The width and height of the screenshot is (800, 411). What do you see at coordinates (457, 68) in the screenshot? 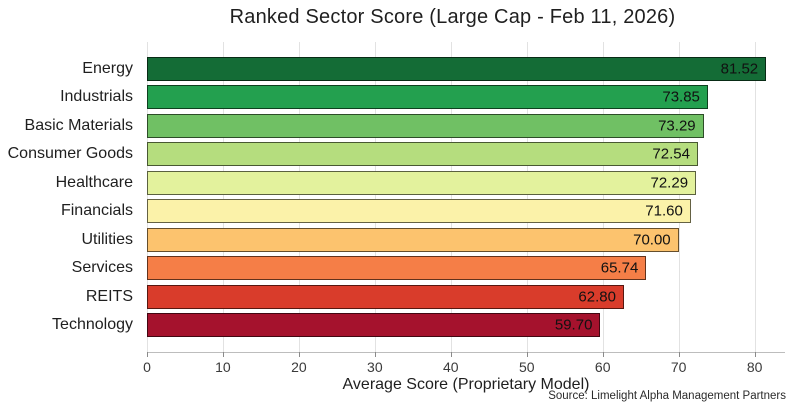
I see `bar-energy: 81.52` at bounding box center [457, 68].